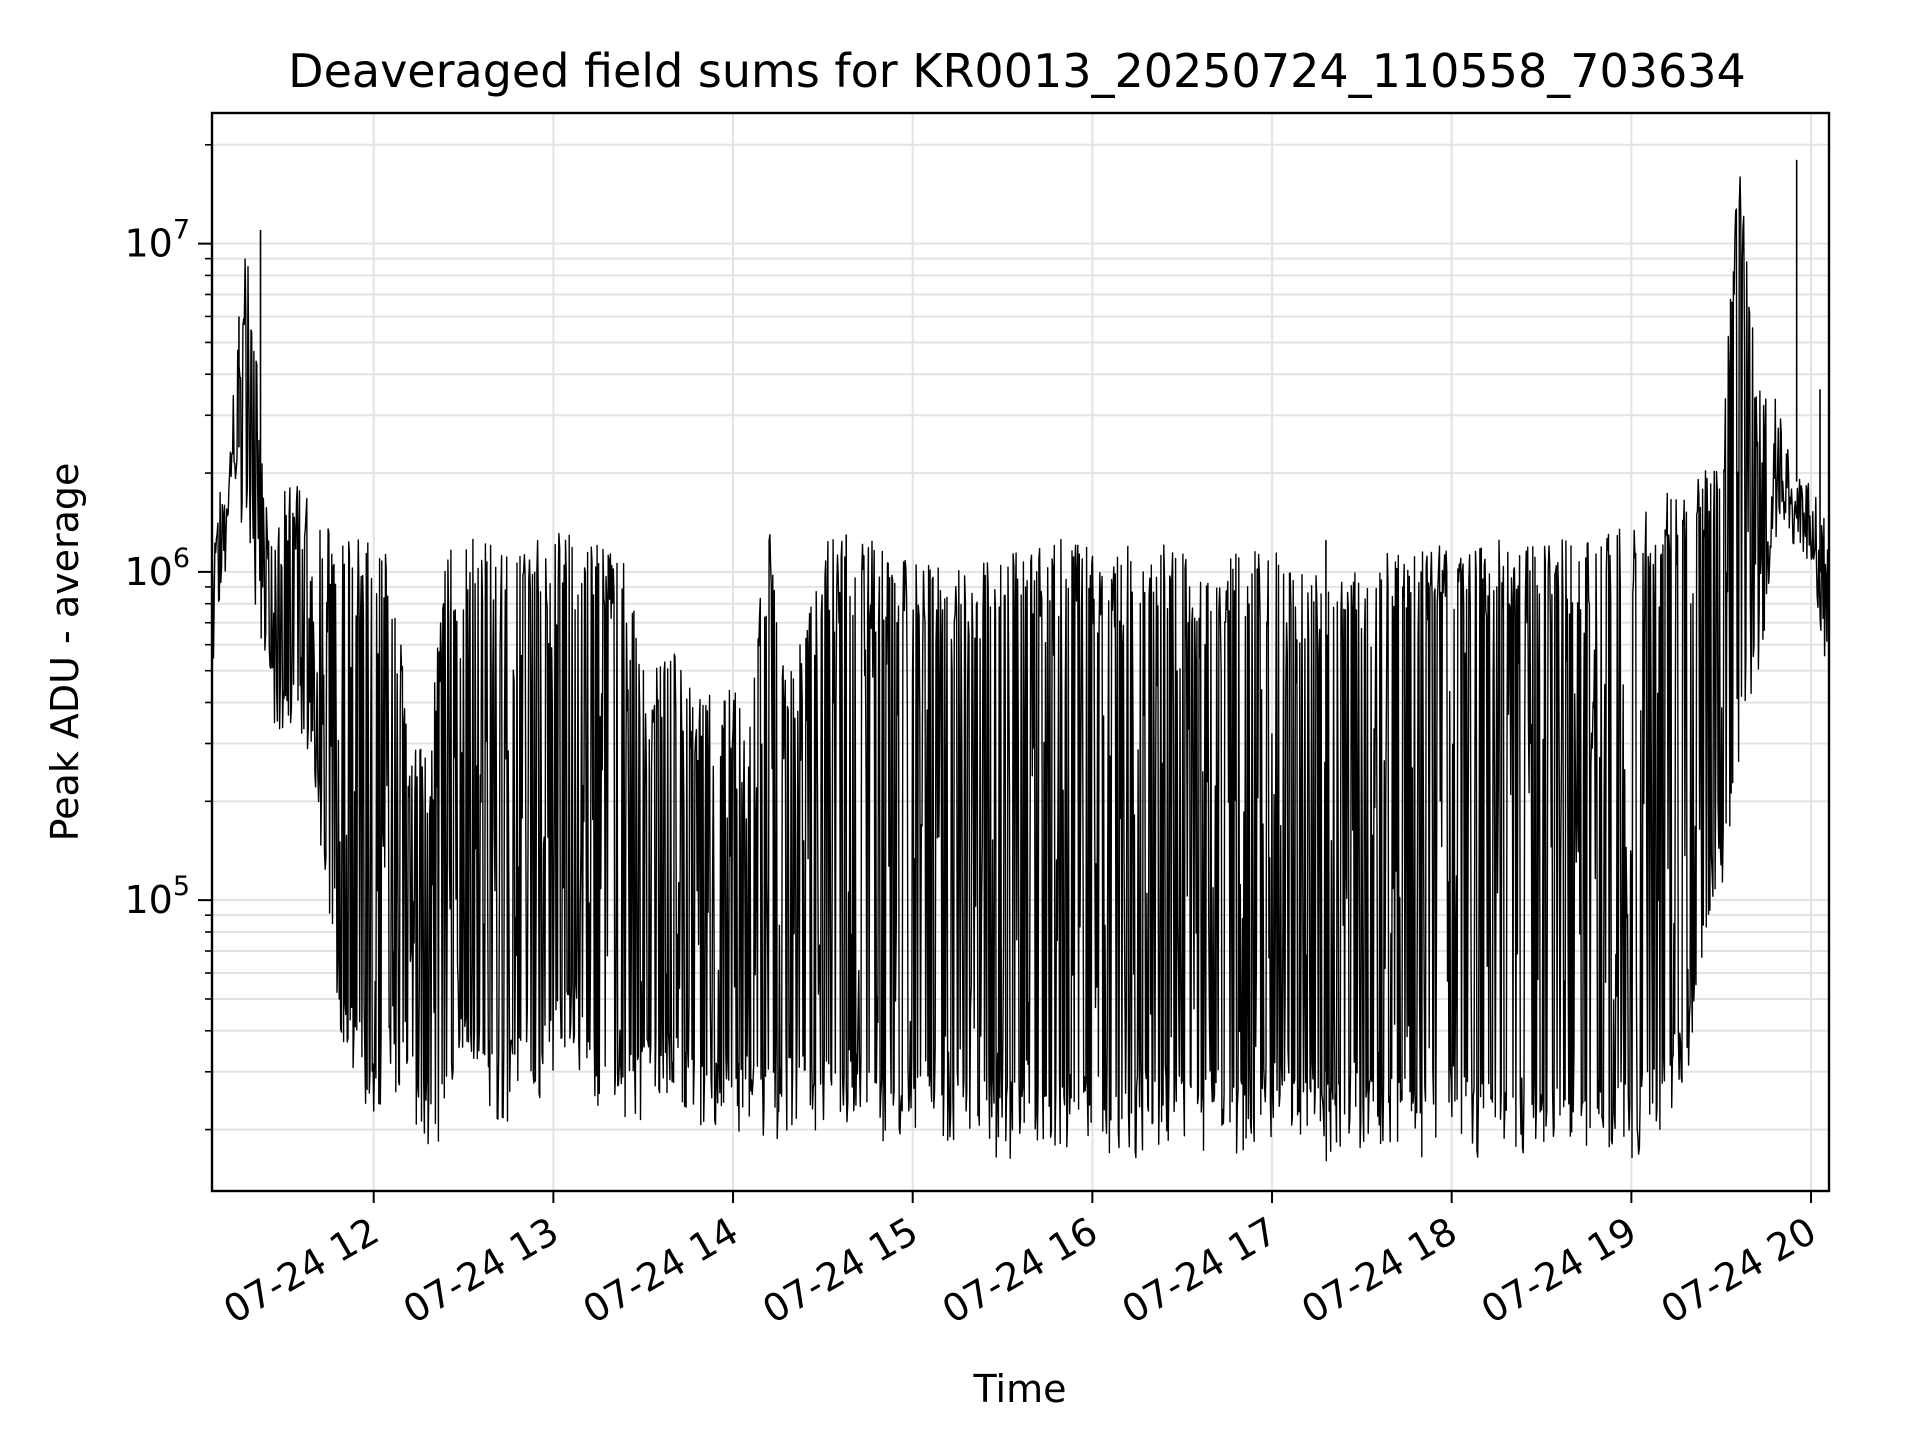  Describe the element at coordinates (157, 896) in the screenshot. I see `y-tick-label: 10⁵` at that location.